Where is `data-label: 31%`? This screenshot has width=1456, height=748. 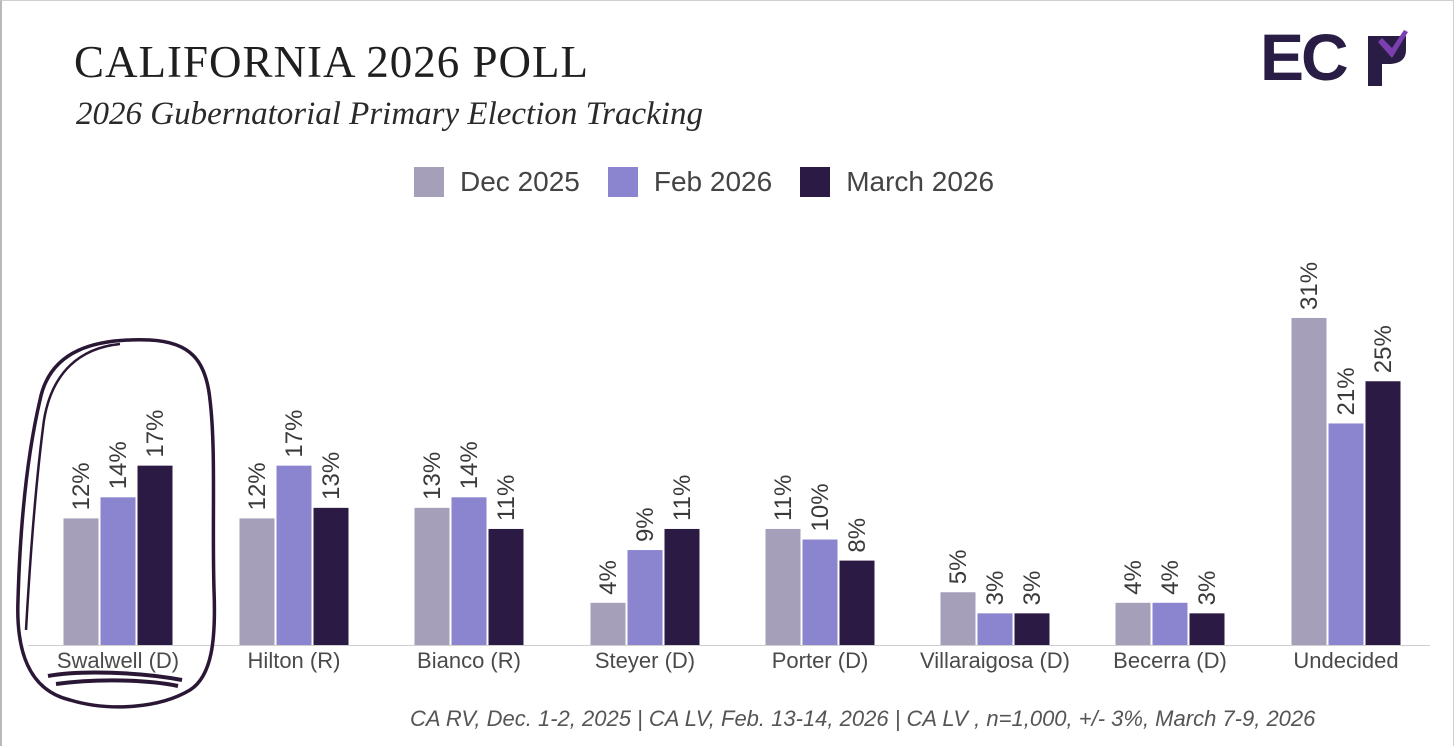
data-label: 31% is located at coordinates (1309, 286).